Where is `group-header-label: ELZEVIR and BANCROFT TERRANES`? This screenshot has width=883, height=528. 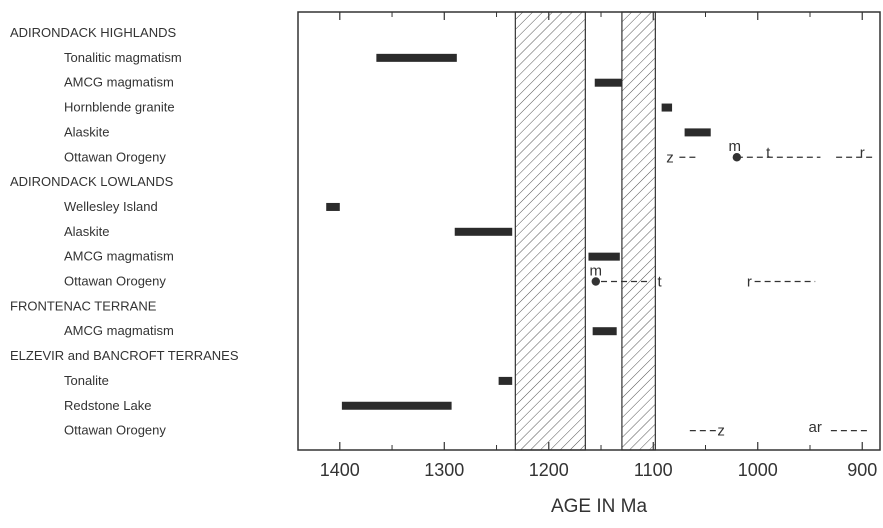 group-header-label: ELZEVIR and BANCROFT TERRANES is located at coordinates (124, 355).